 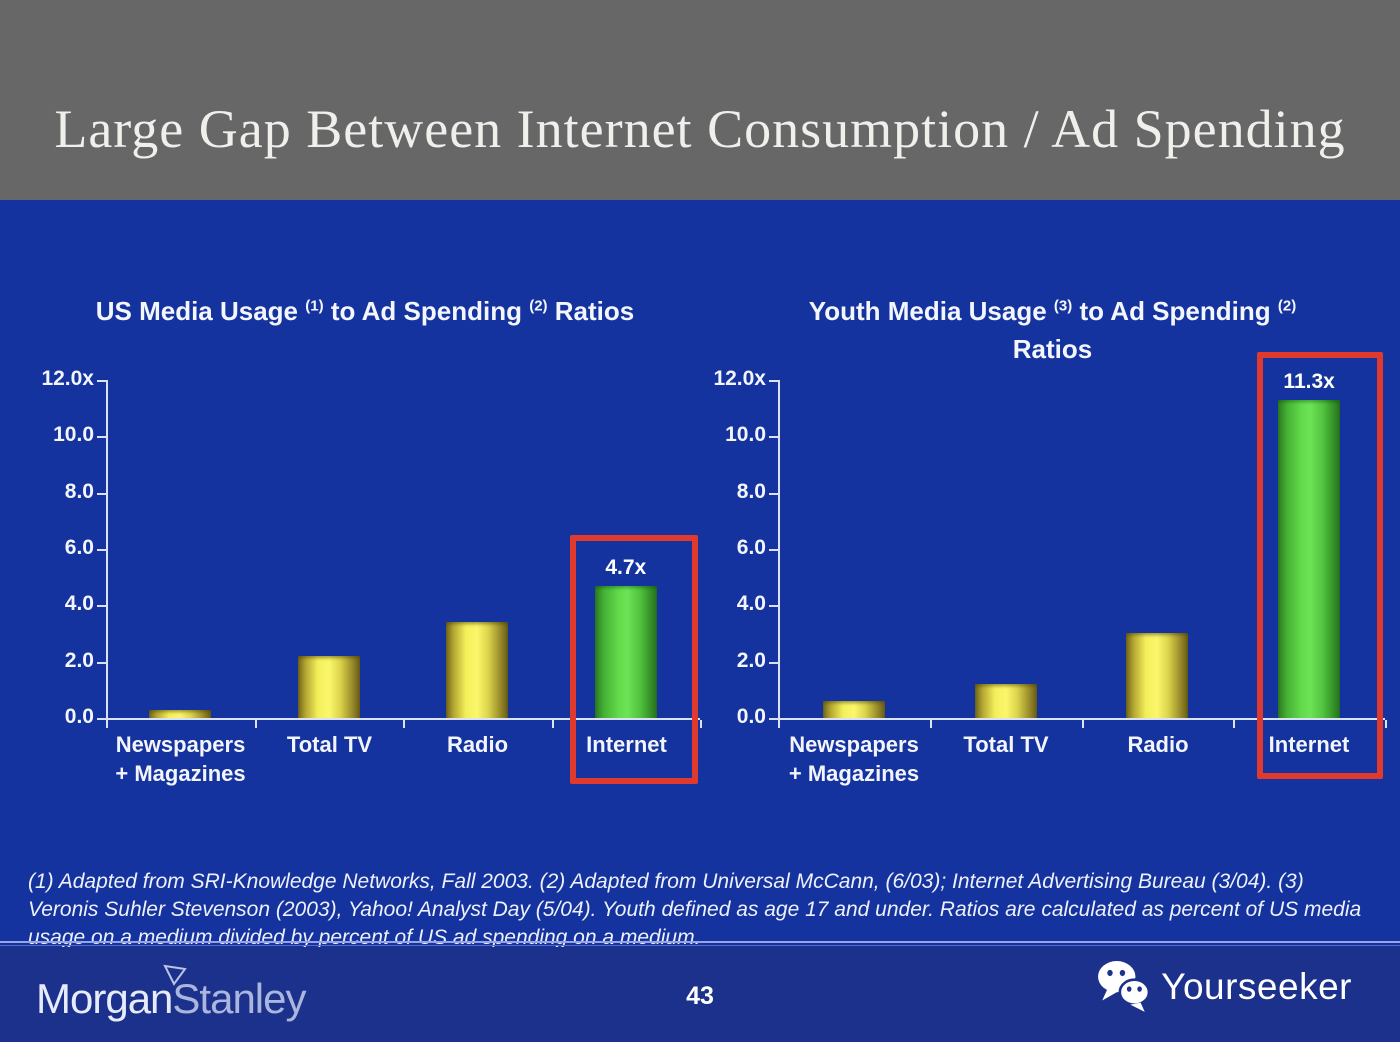 What do you see at coordinates (927, 311) in the screenshot?
I see `right-chart-title-text: Youth Media Usage` at bounding box center [927, 311].